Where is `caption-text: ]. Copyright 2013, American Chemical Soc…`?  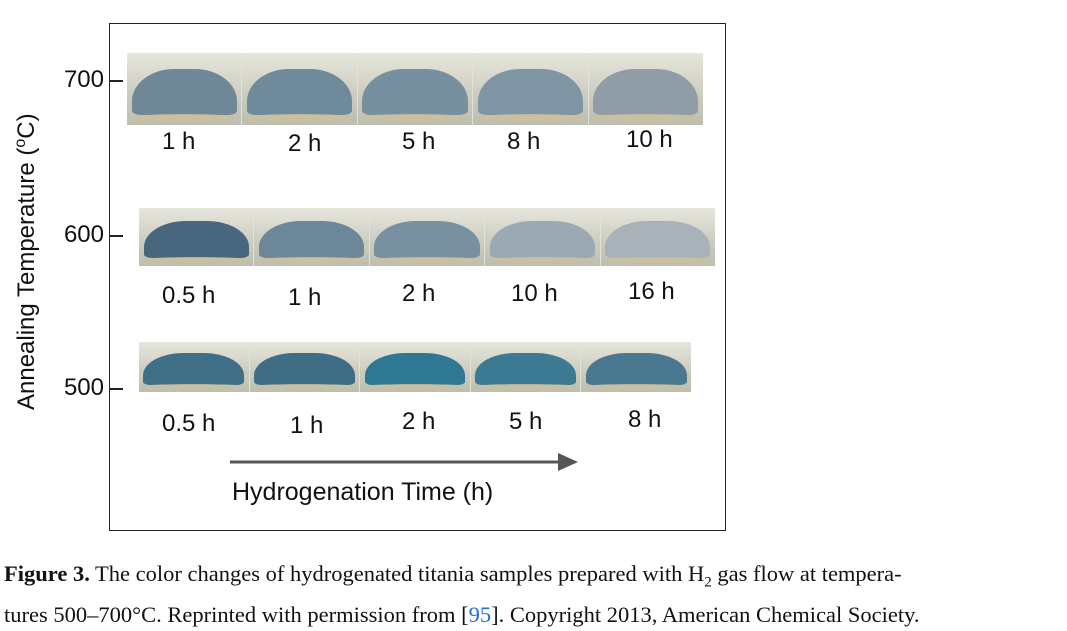
caption-text: ]. Copyright 2013, American Chemical Soc… is located at coordinates (705, 614).